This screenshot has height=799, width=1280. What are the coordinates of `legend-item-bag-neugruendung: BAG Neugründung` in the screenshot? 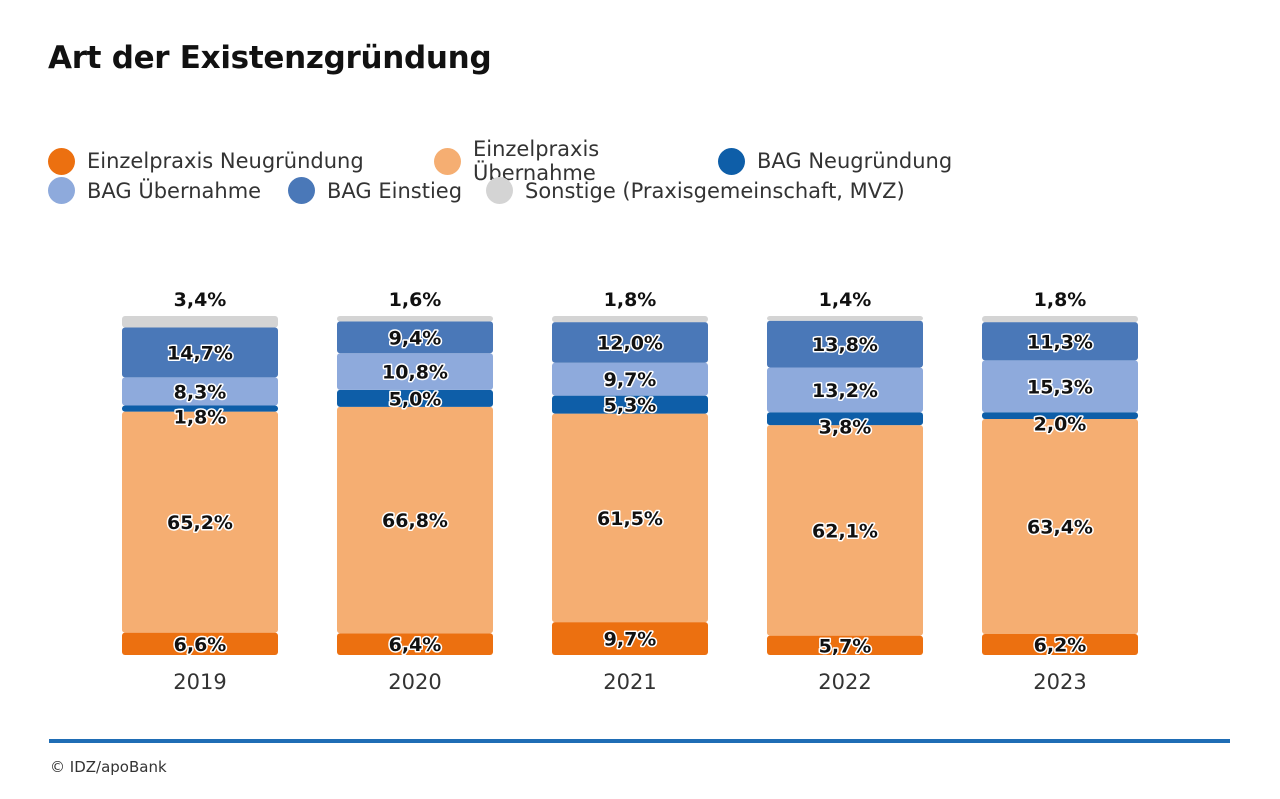 It's located at (835, 161).